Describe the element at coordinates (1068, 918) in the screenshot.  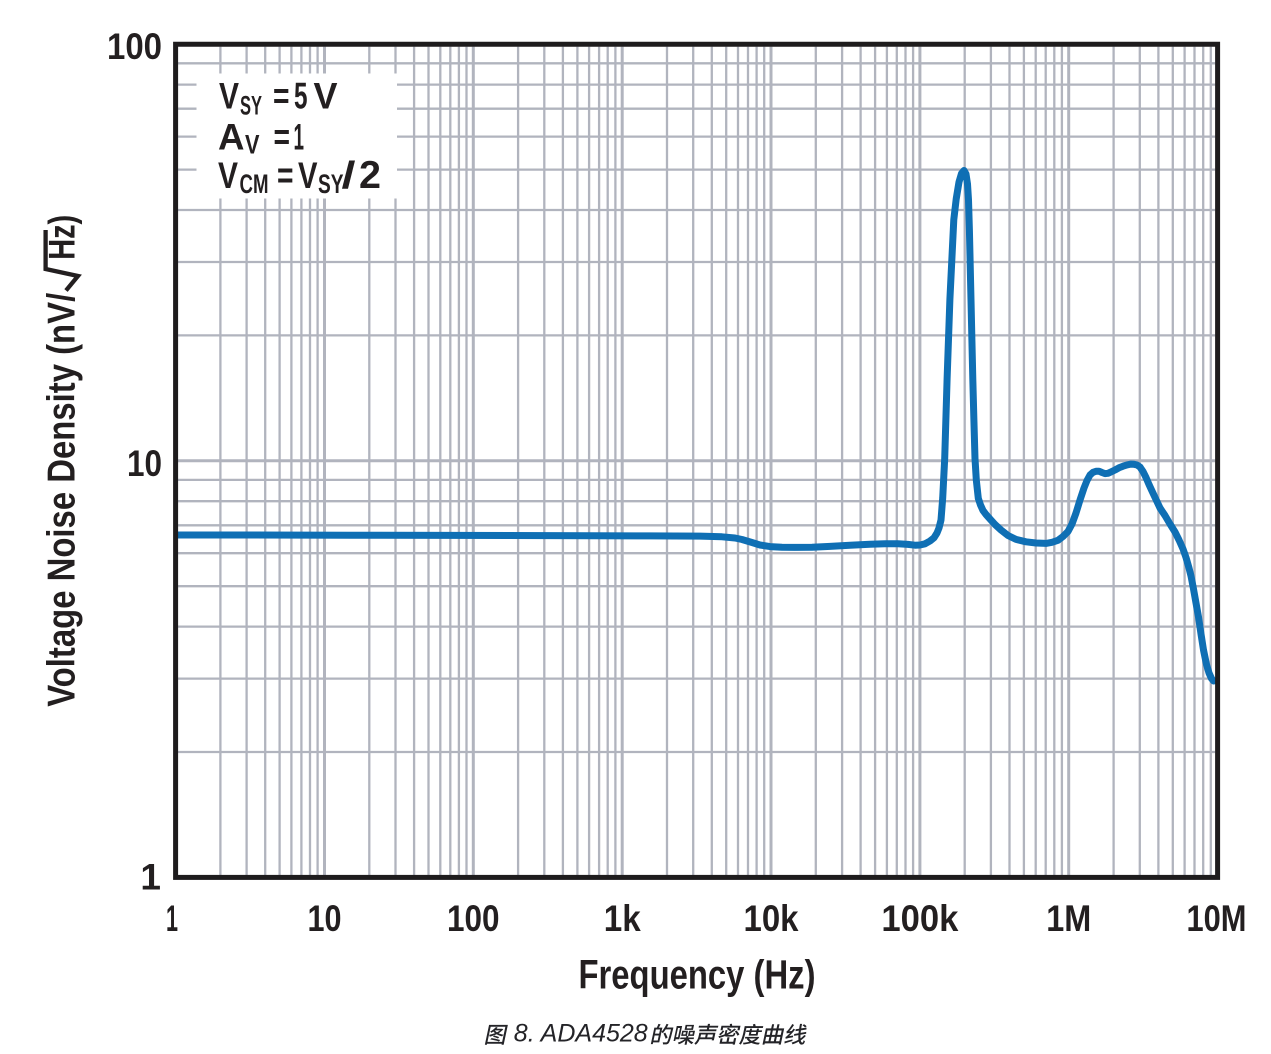
I see `svg-text: 1M` at that location.